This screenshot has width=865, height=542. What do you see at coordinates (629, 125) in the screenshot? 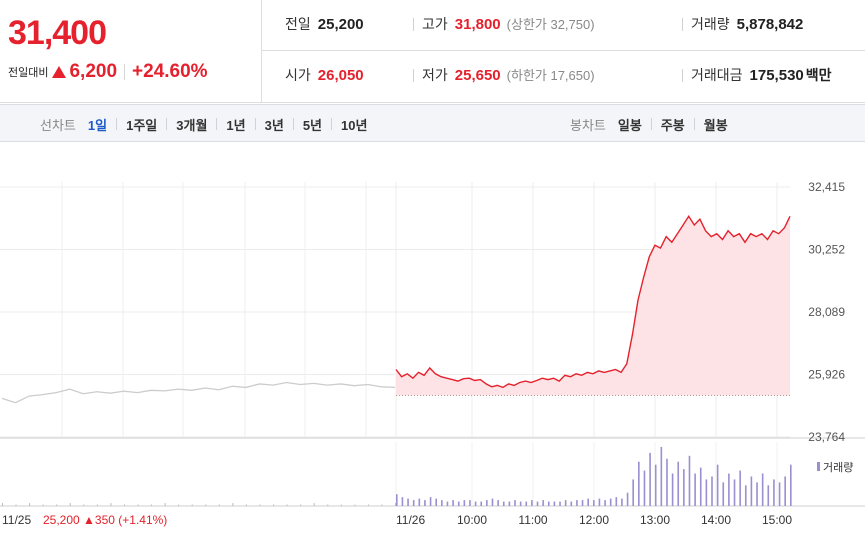
I see `tab-daily: 일봉` at bounding box center [629, 125].